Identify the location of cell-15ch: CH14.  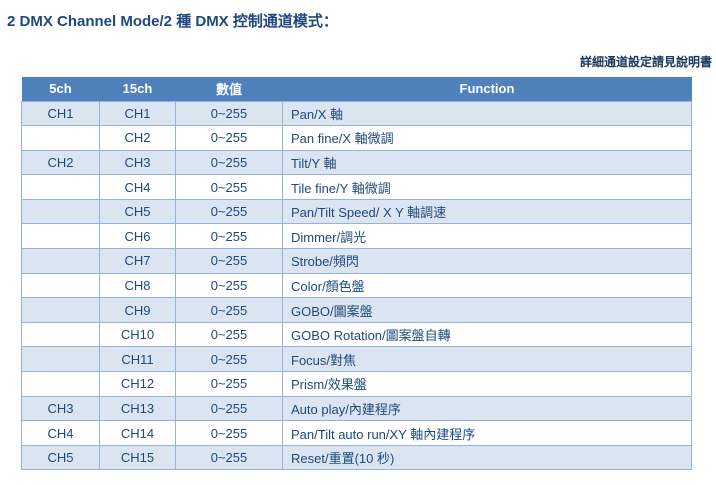
(137, 433).